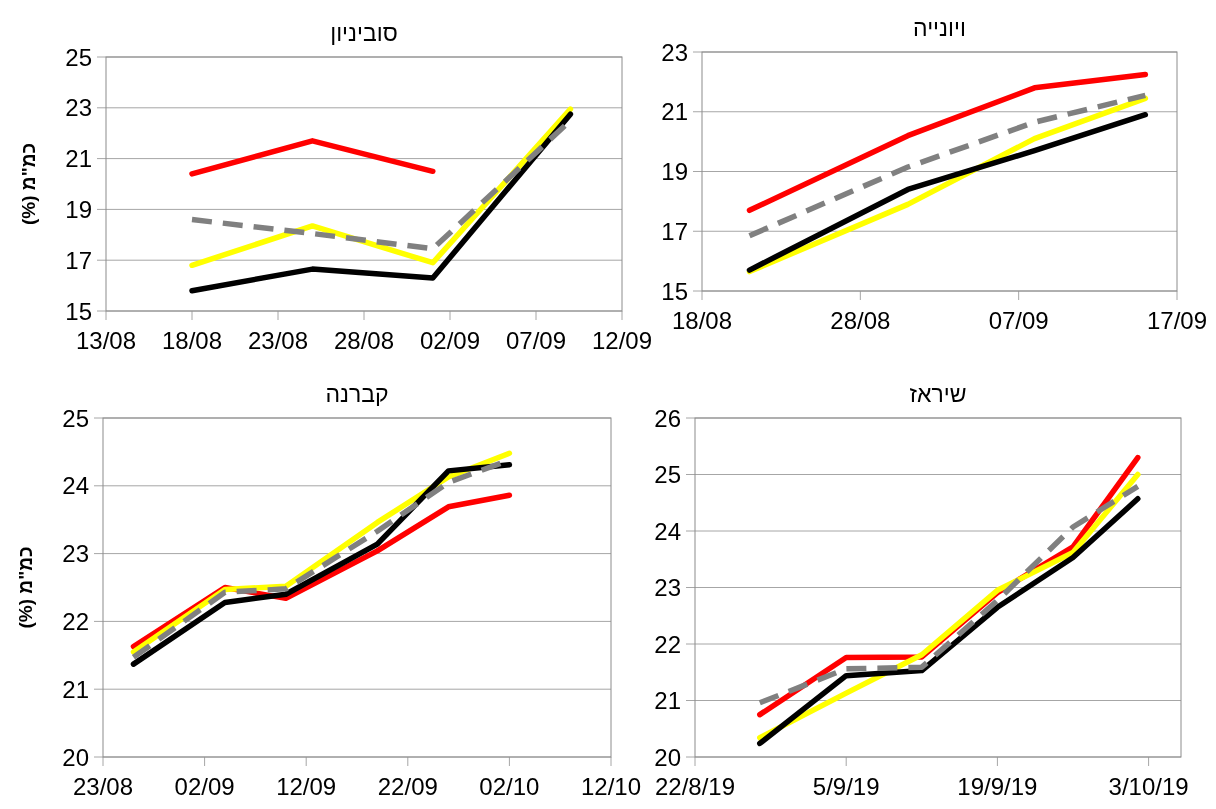 The image size is (1216, 809). Describe the element at coordinates (1148, 786) in the screenshot. I see `x-tick-label: 3/10/19` at that location.